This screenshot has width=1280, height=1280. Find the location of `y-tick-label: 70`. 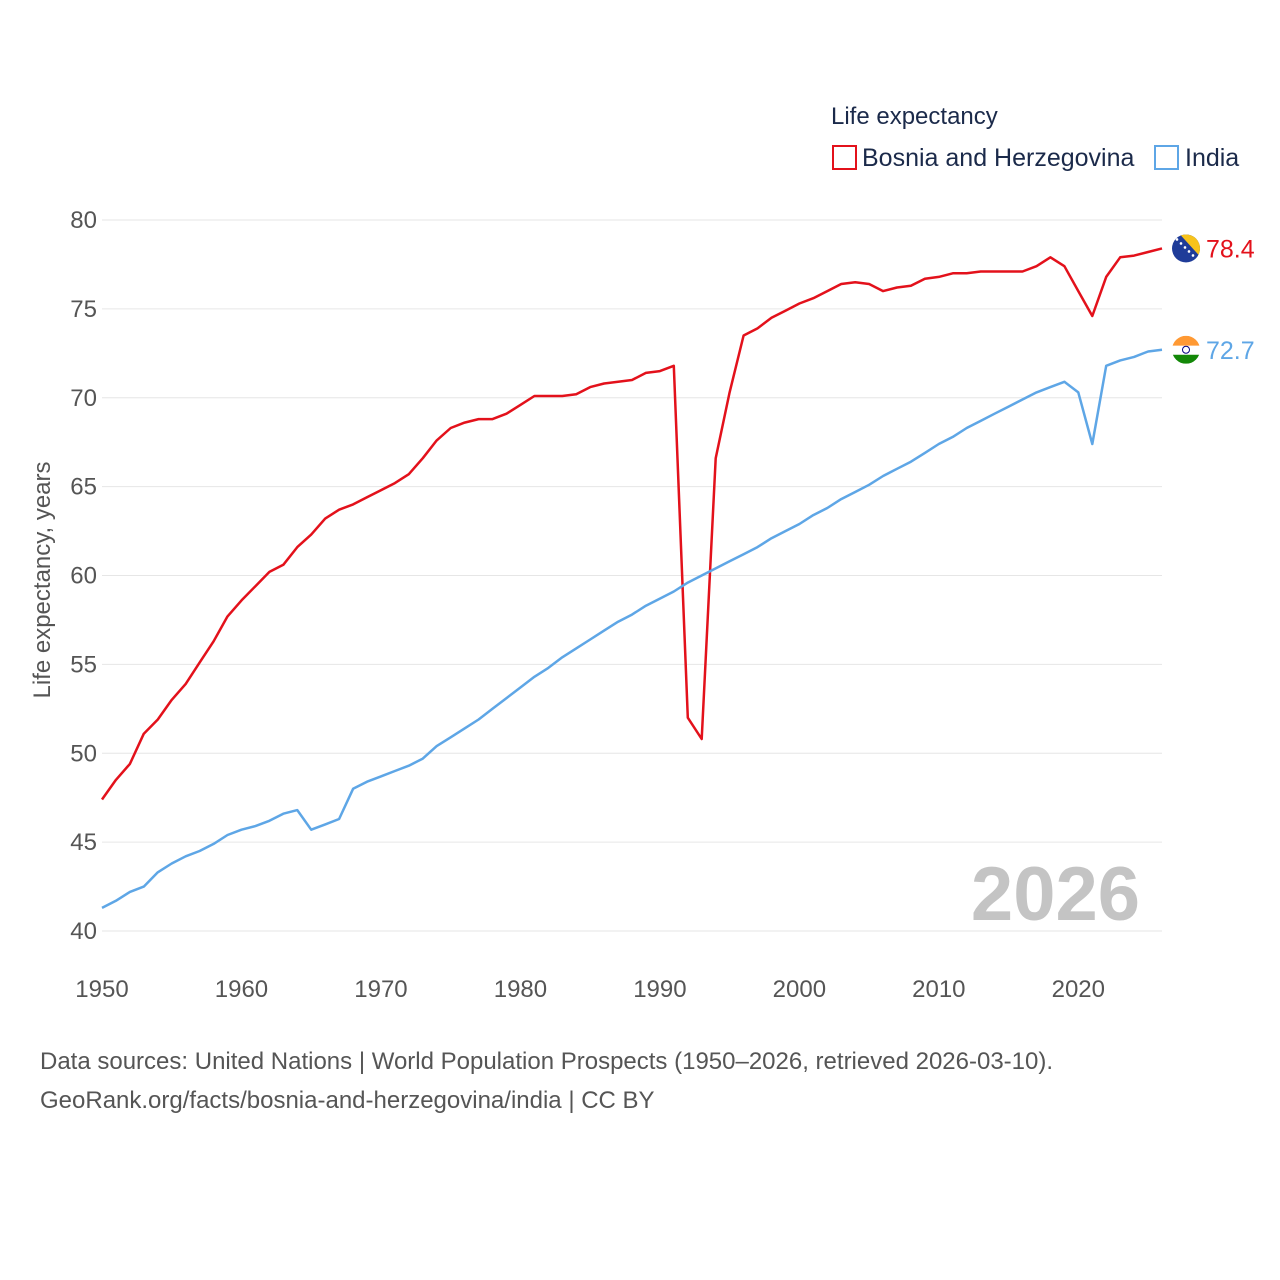

y-tick-label: 70 is located at coordinates (83, 398).